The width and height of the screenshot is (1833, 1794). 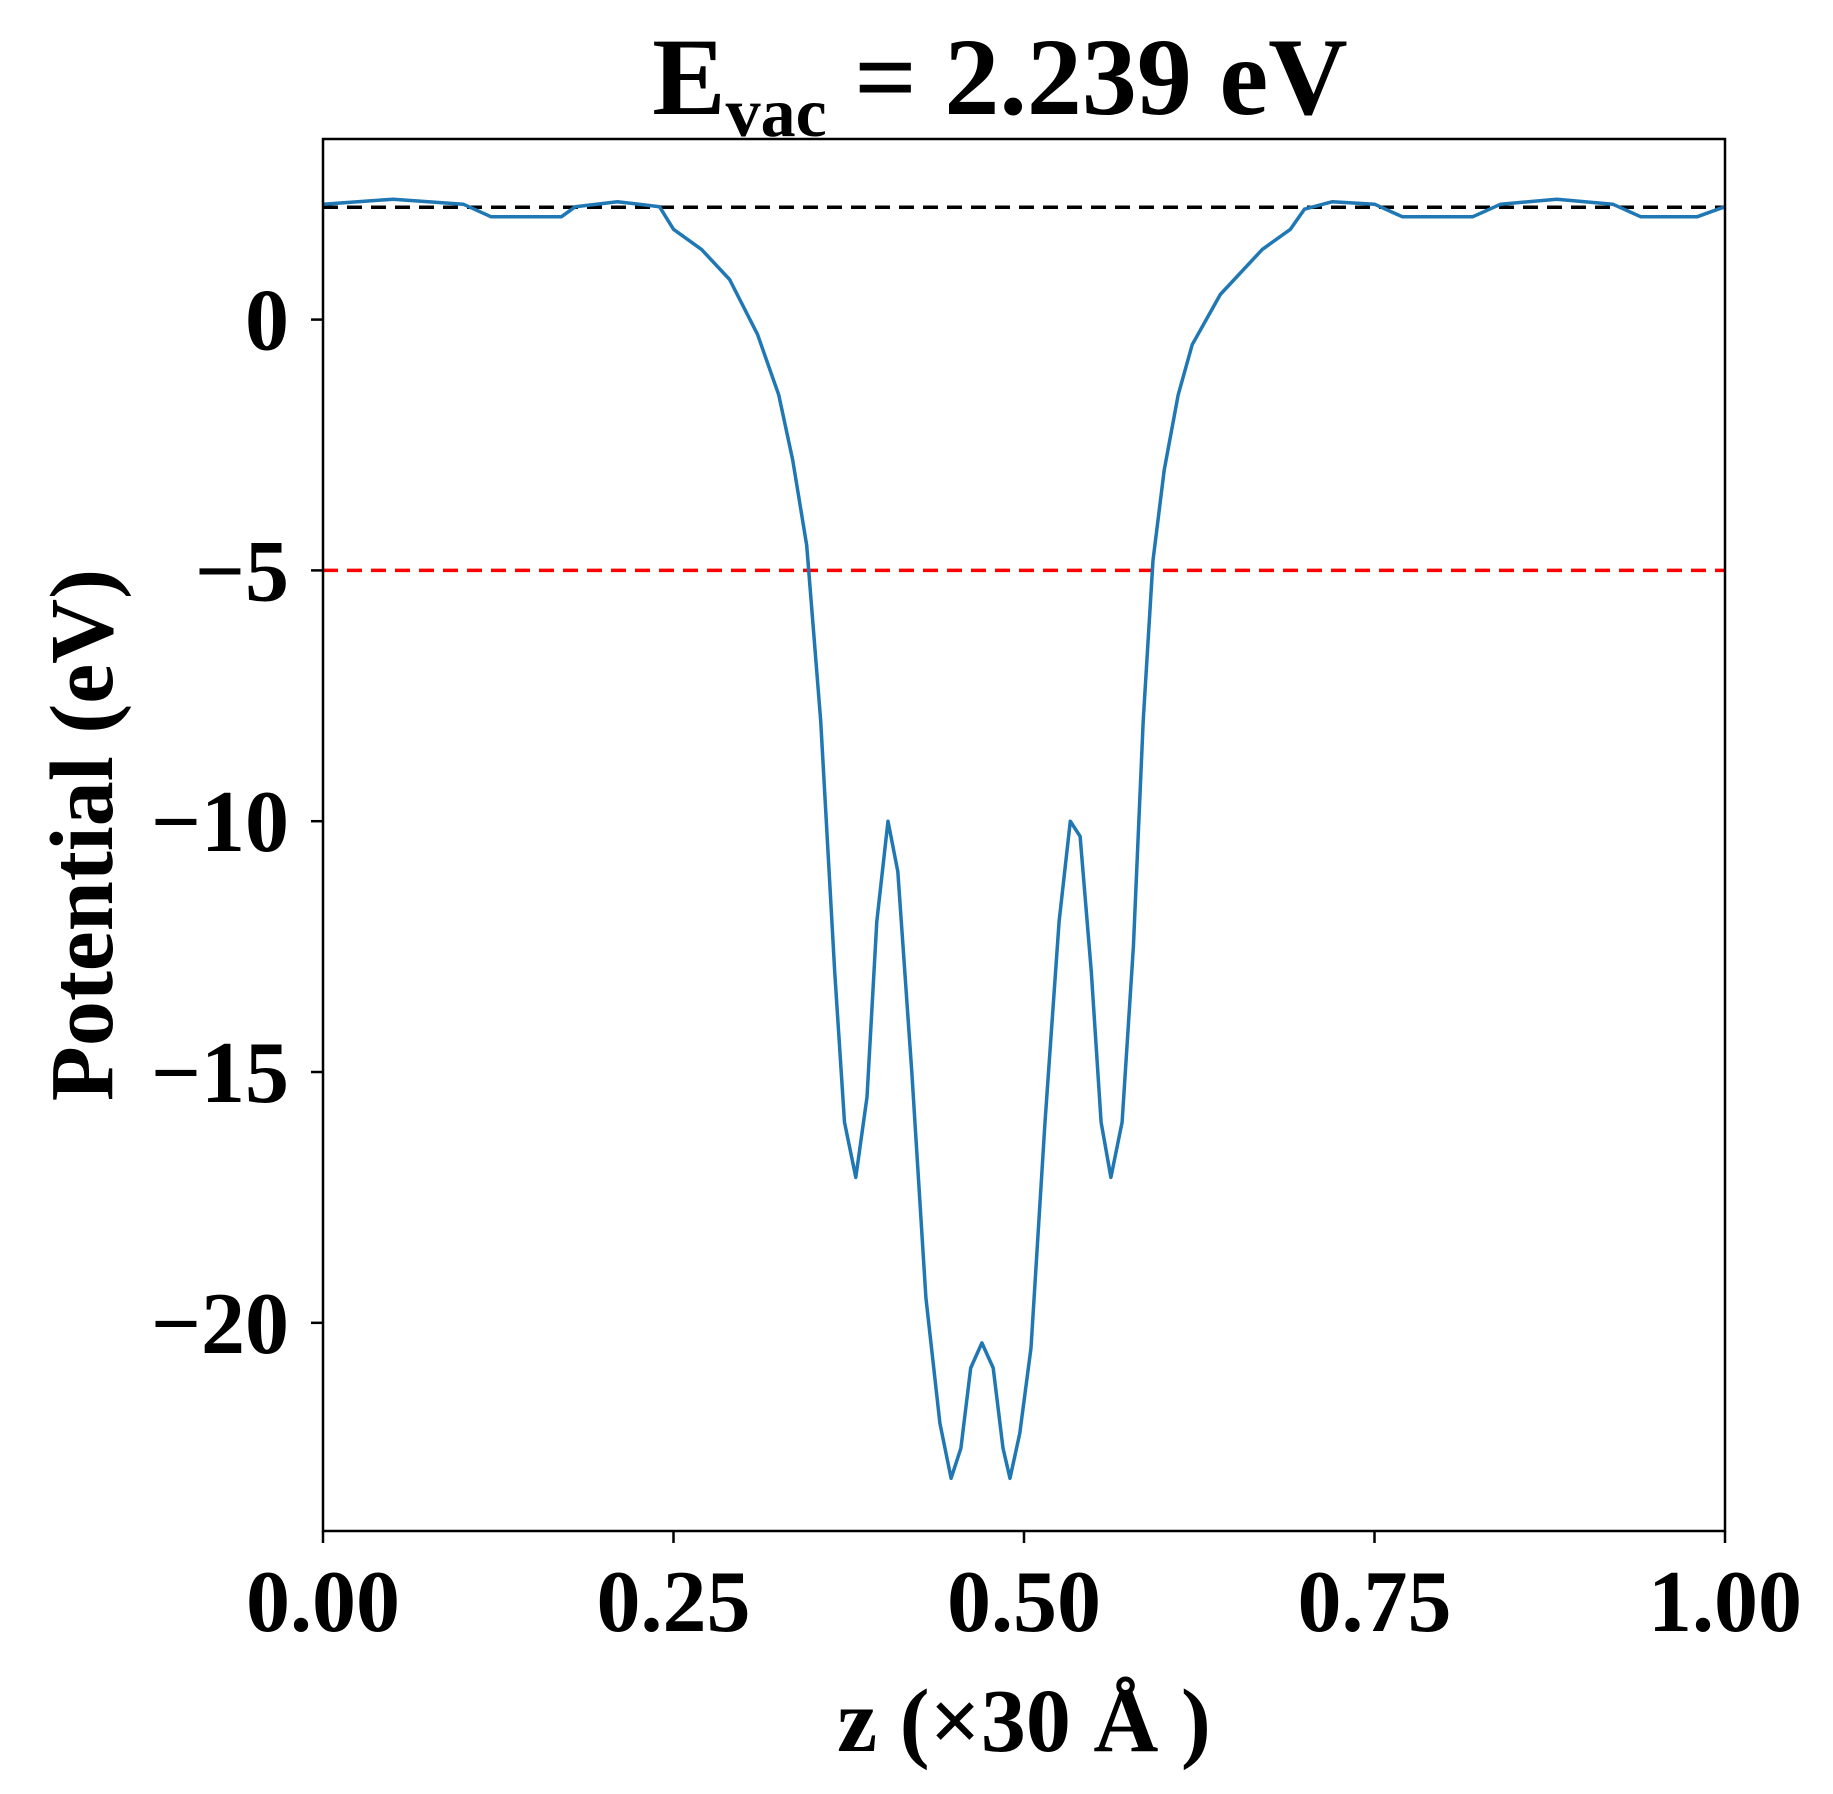 I want to click on x-tick-label: 0.50, so click(x=1024, y=1602).